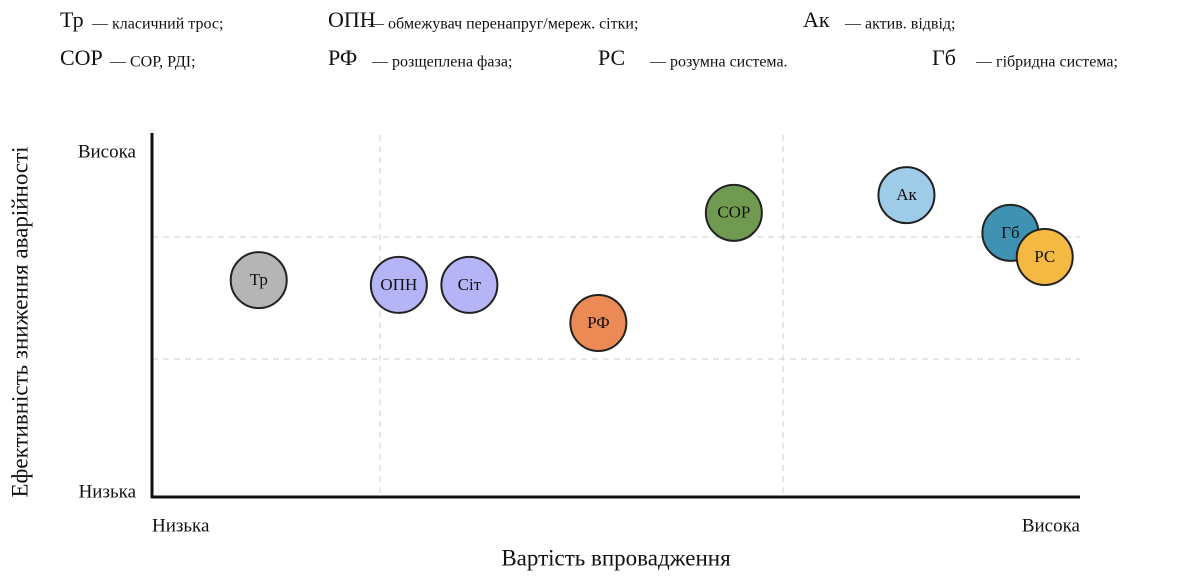 The width and height of the screenshot is (1188, 582). I want to click on legend-code: СОР, so click(81, 57).